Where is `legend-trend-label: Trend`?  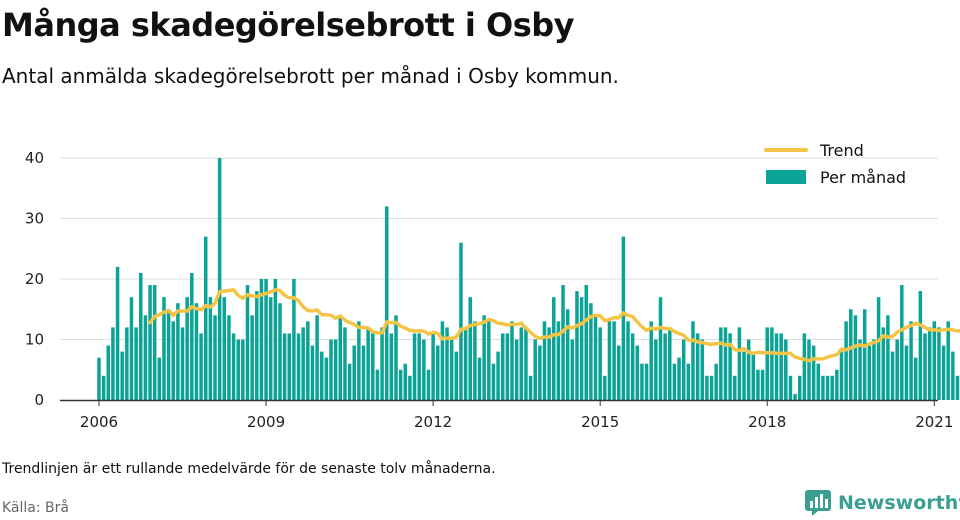
legend-trend-label: Trend is located at coordinates (841, 150).